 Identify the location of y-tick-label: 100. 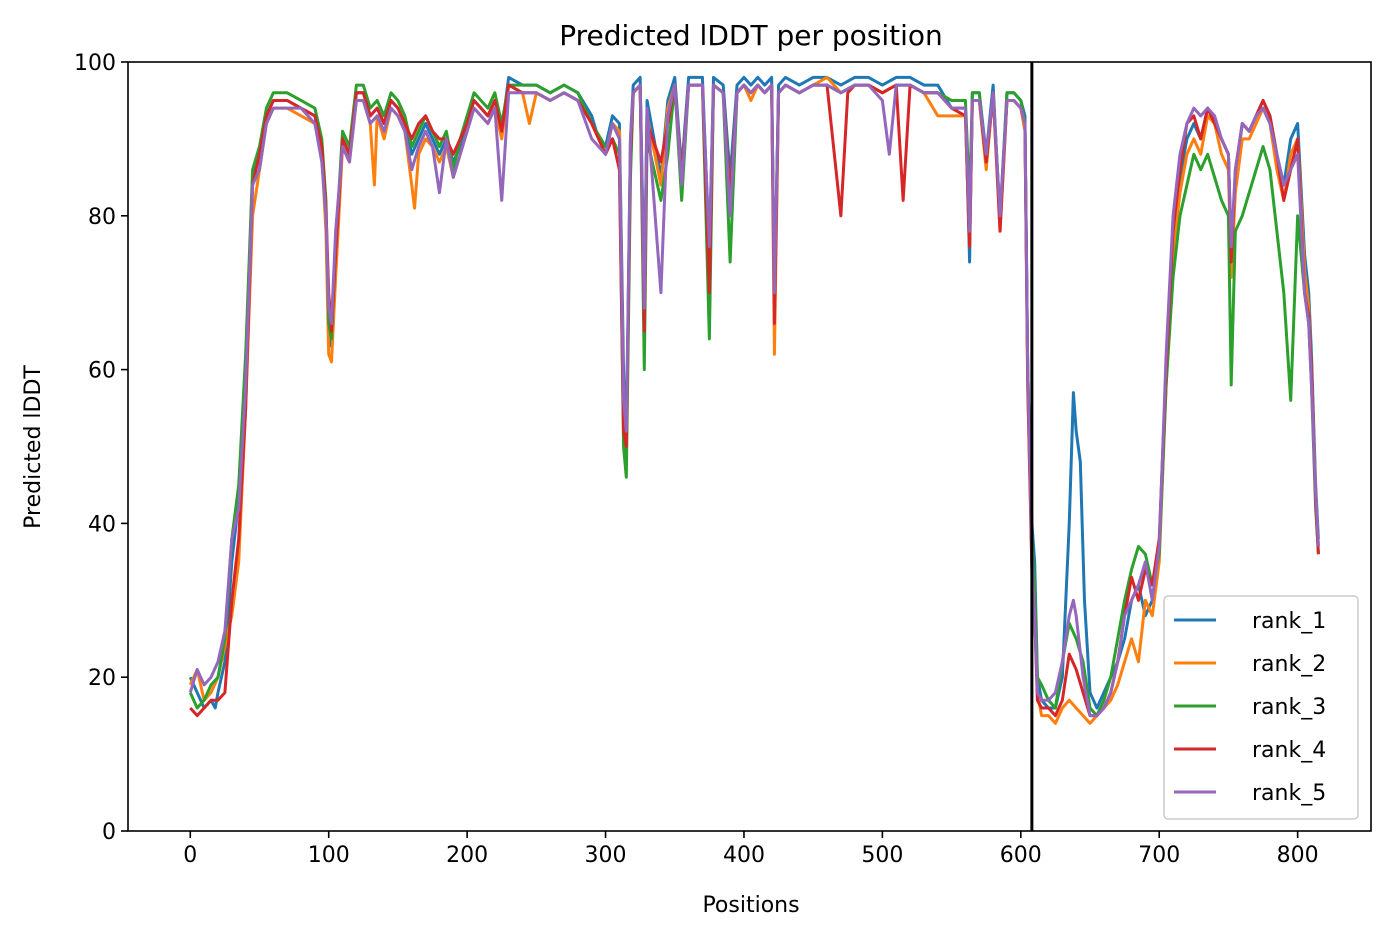
(95, 63).